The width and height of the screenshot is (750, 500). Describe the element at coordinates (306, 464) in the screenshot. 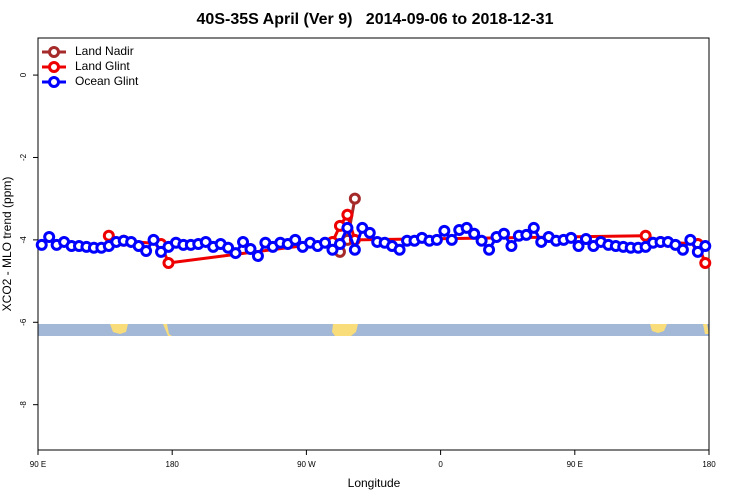

I see `x-tick-label: 90 W` at that location.